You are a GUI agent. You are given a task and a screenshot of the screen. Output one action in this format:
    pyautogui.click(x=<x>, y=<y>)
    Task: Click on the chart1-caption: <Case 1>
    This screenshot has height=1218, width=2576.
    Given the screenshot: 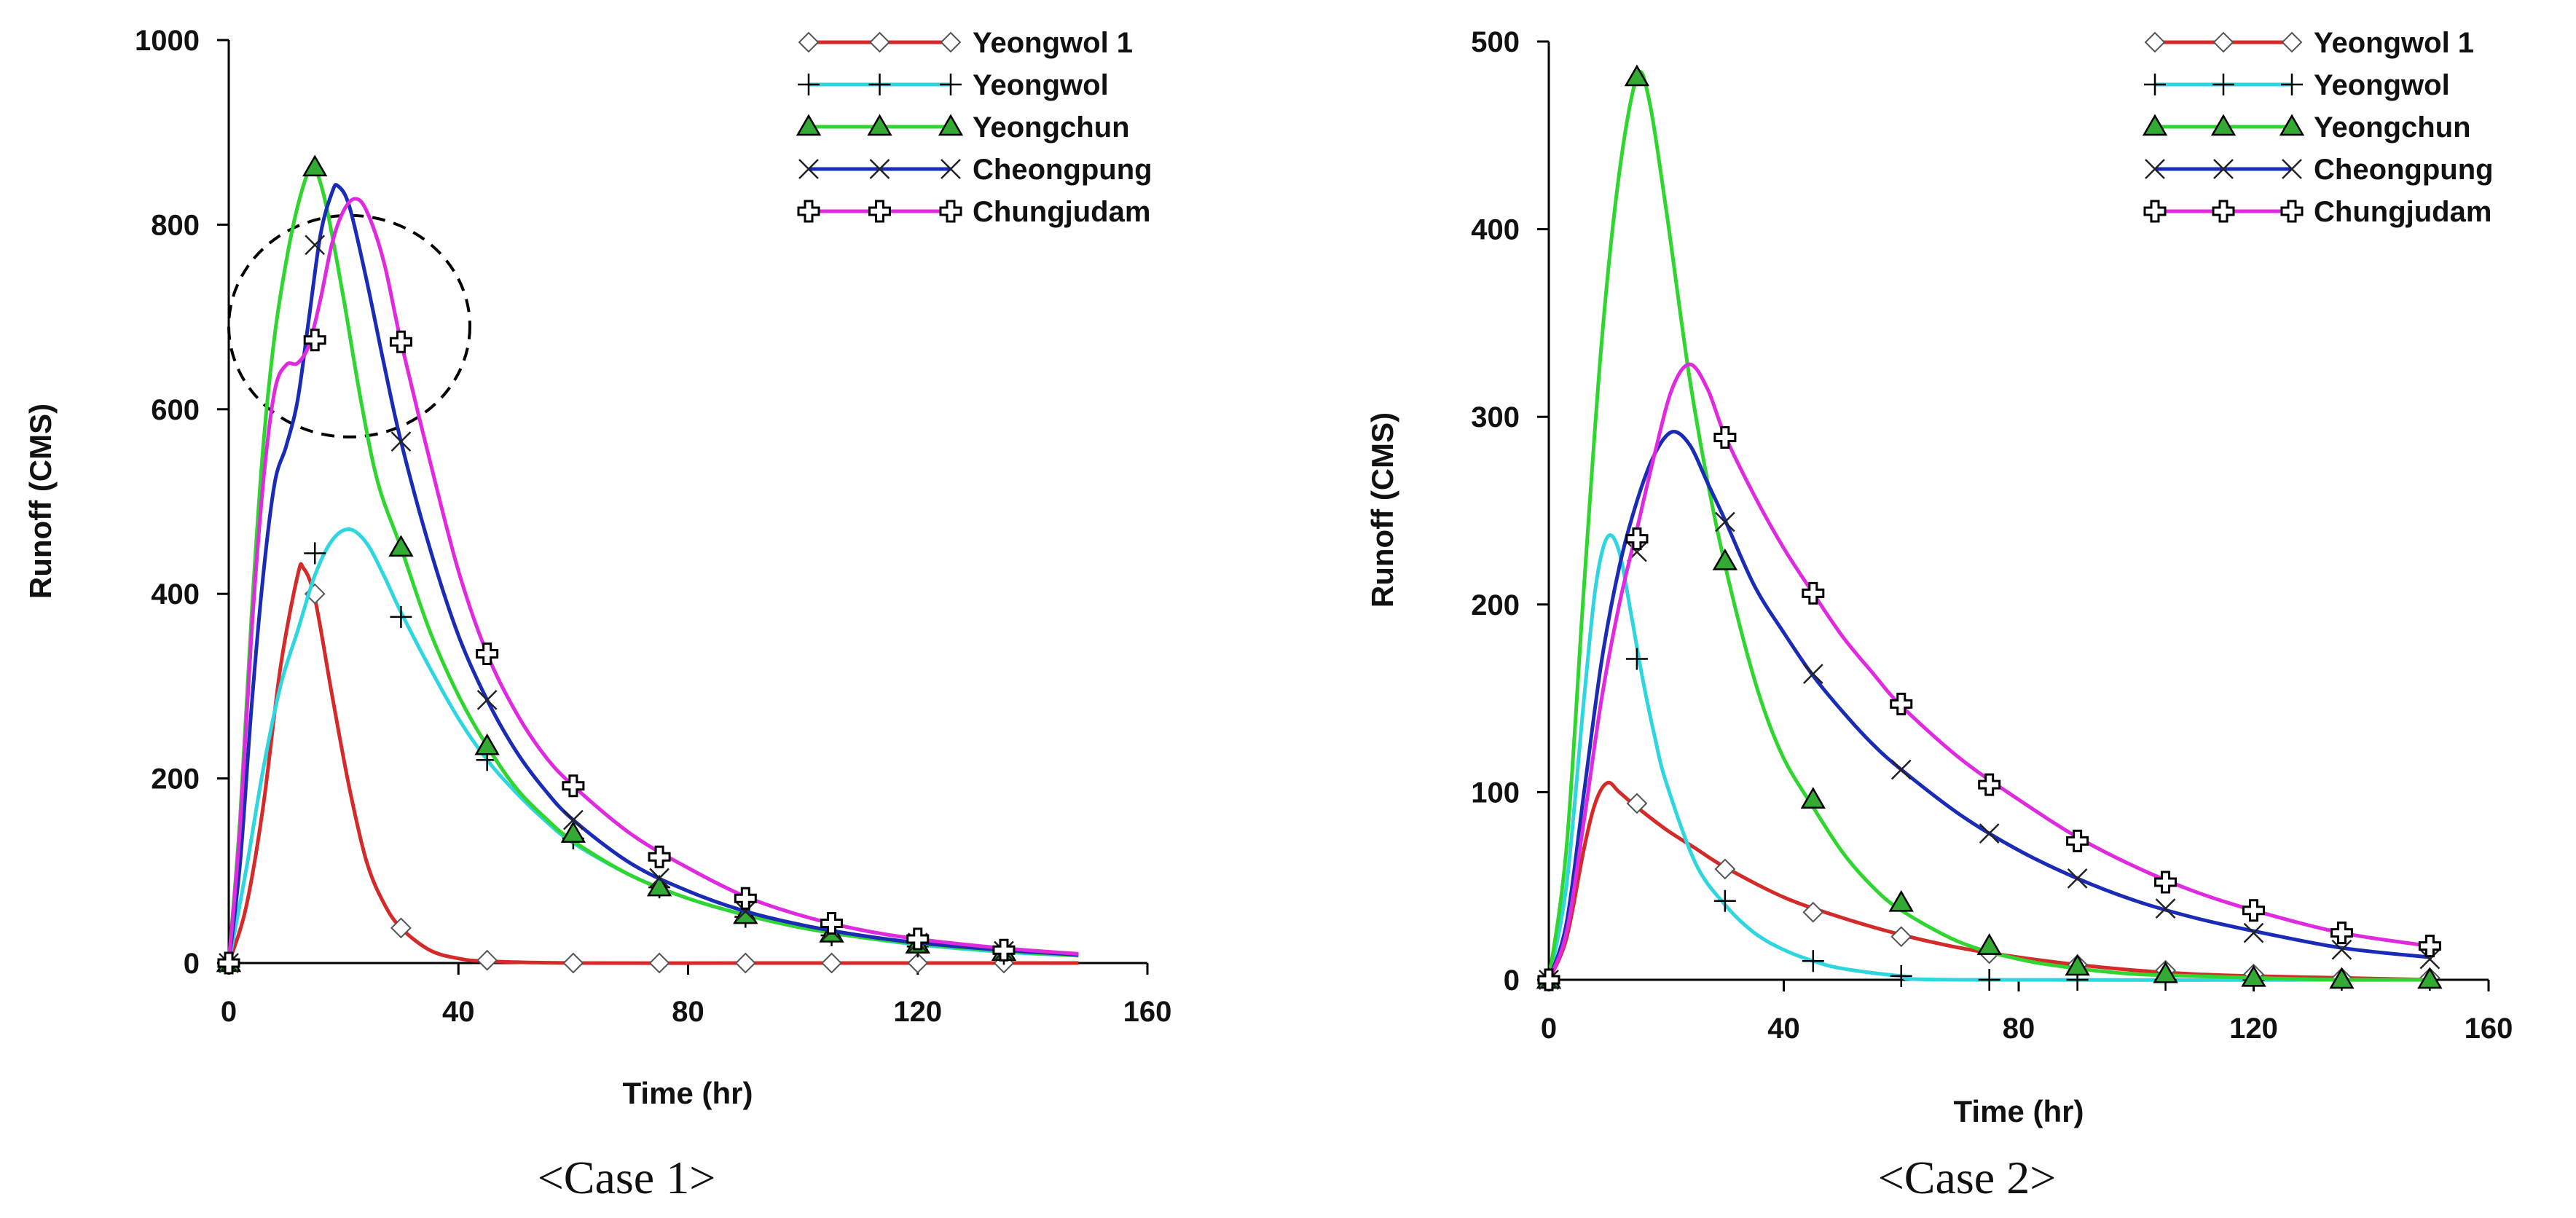 What is the action you would take?
    pyautogui.click(x=627, y=1178)
    